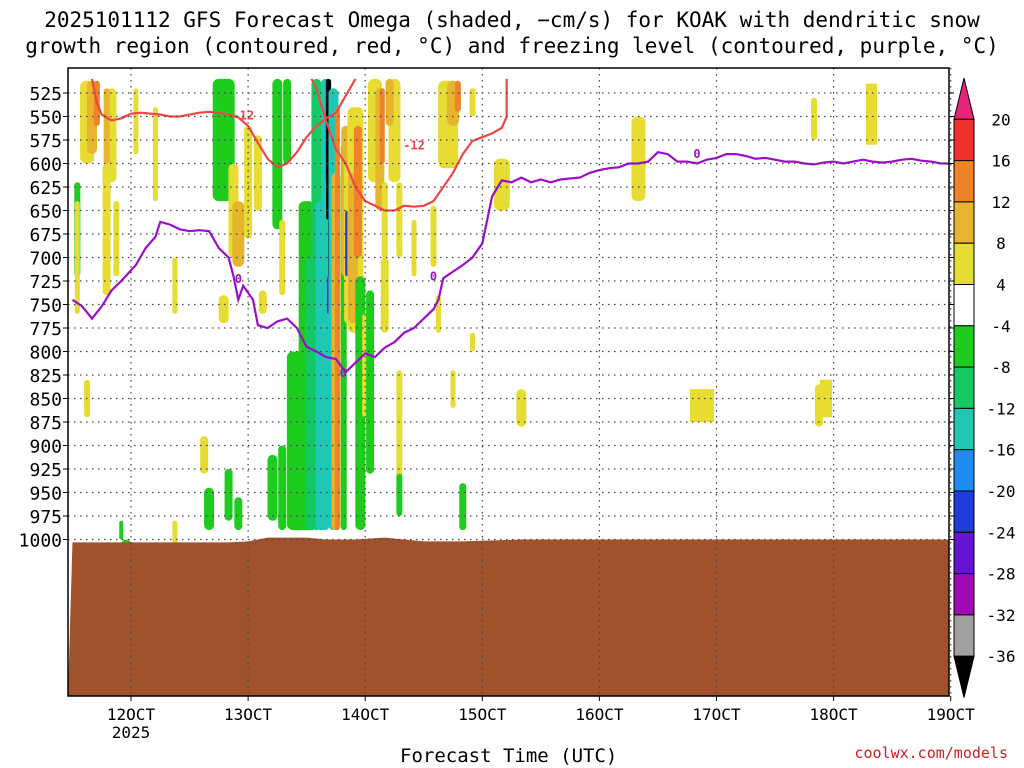  What do you see at coordinates (834, 714) in the screenshot?
I see `x-tick-label: 18OCT` at bounding box center [834, 714].